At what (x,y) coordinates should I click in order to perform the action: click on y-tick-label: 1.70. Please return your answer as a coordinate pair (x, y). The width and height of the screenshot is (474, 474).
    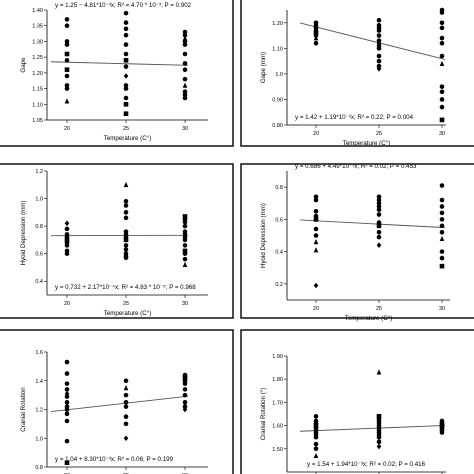
    Looking at the image, I should click on (277, 403).